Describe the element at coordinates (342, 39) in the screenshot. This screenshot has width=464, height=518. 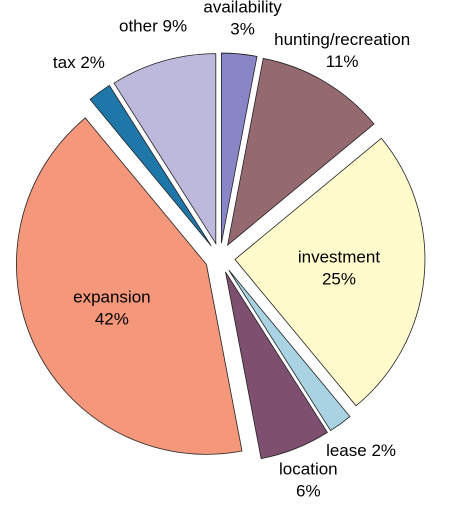
I see `category-label: hunting/recreation` at that location.